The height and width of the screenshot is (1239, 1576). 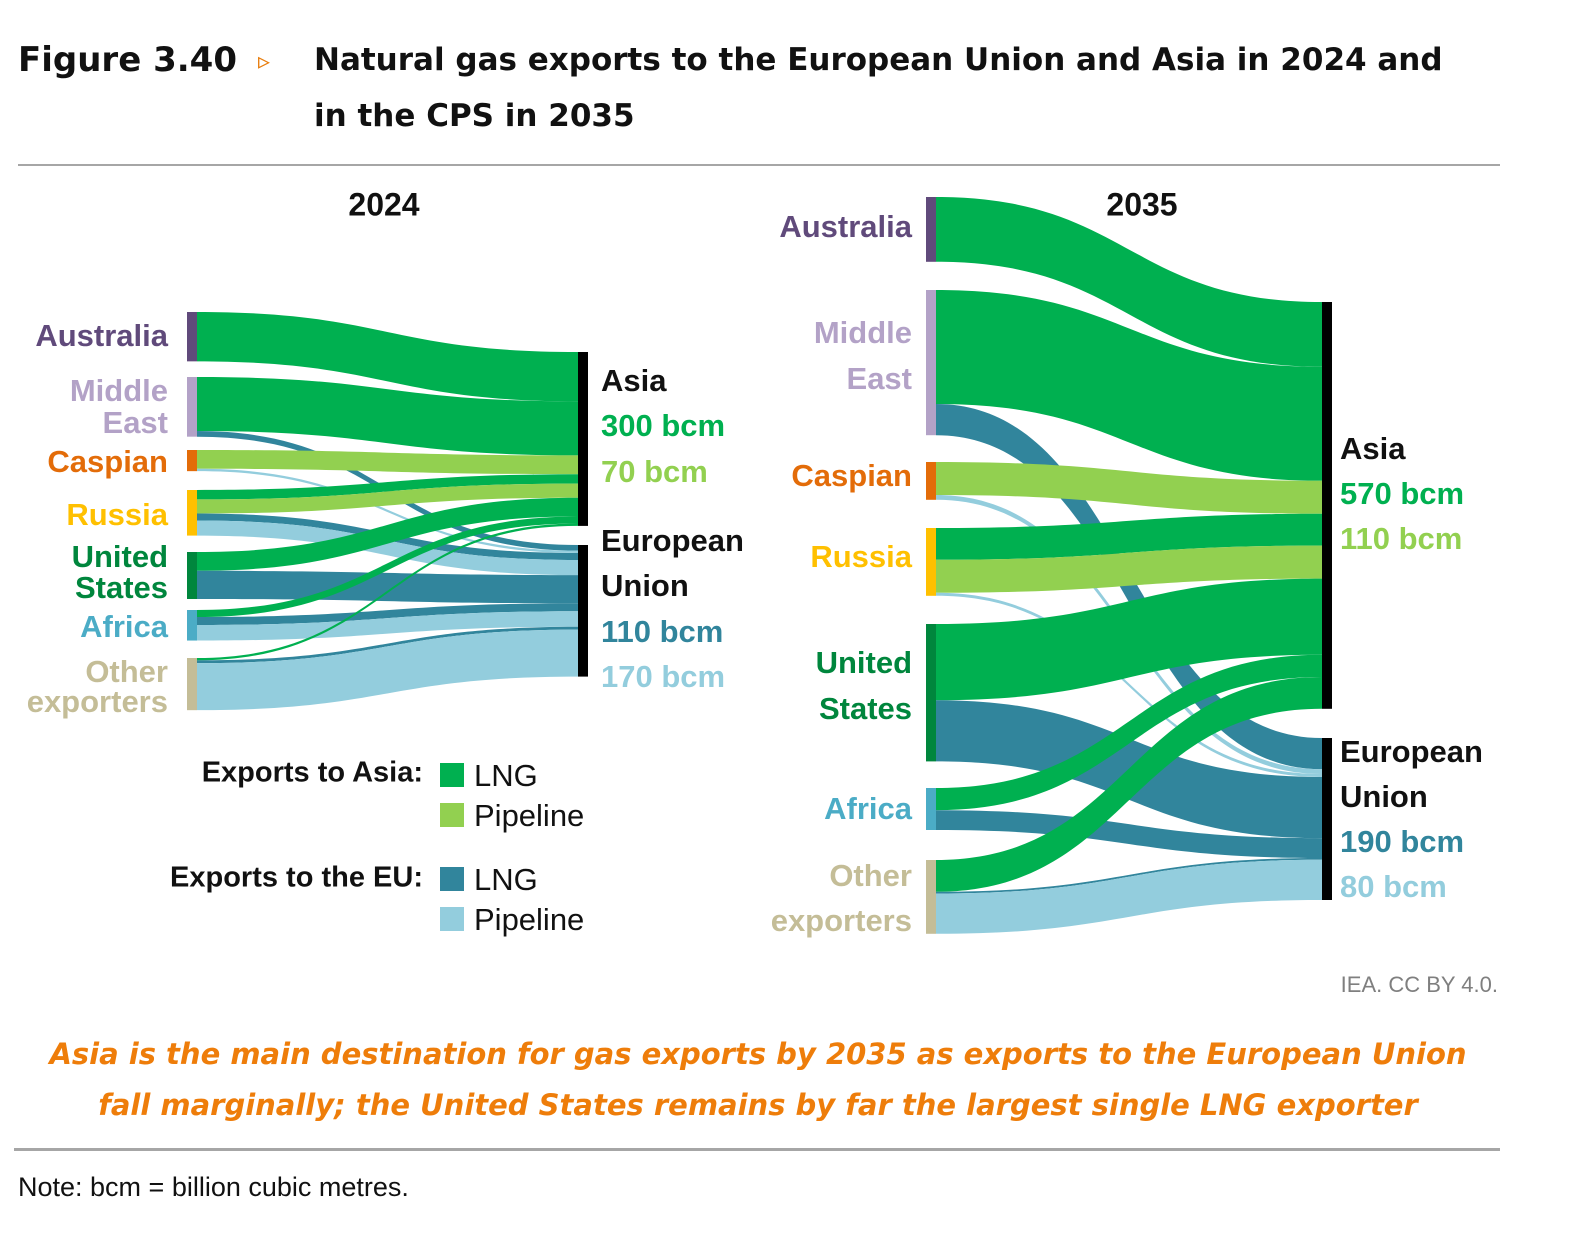 What do you see at coordinates (845, 226) in the screenshot?
I see `source-label: Australia` at bounding box center [845, 226].